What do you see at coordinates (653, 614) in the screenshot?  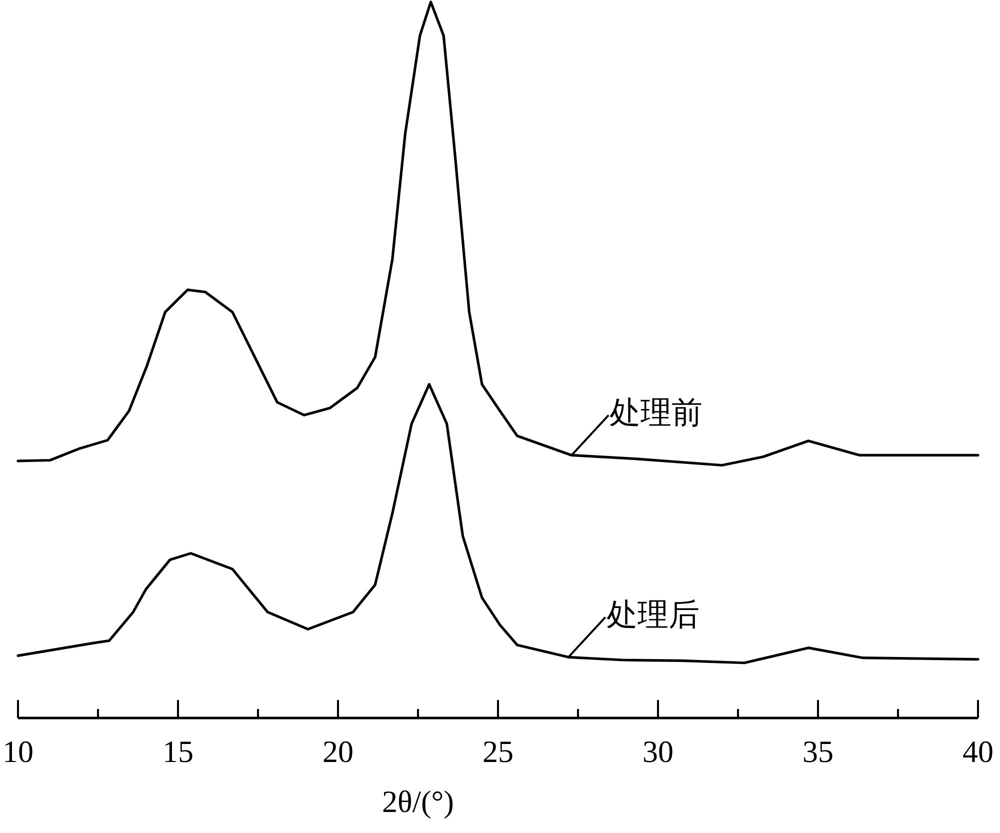 I see `series-label: 处理后` at bounding box center [653, 614].